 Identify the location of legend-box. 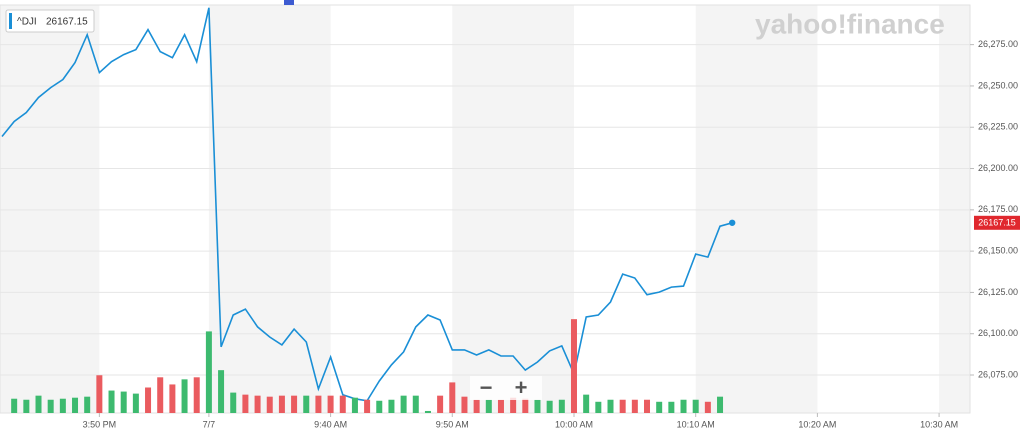
(50, 21).